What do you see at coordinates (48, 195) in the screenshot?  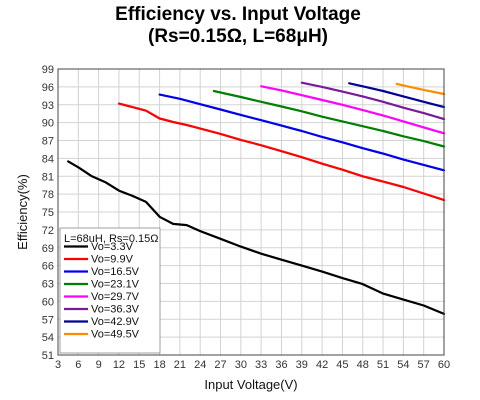 I see `y-tick-label: 78` at bounding box center [48, 195].